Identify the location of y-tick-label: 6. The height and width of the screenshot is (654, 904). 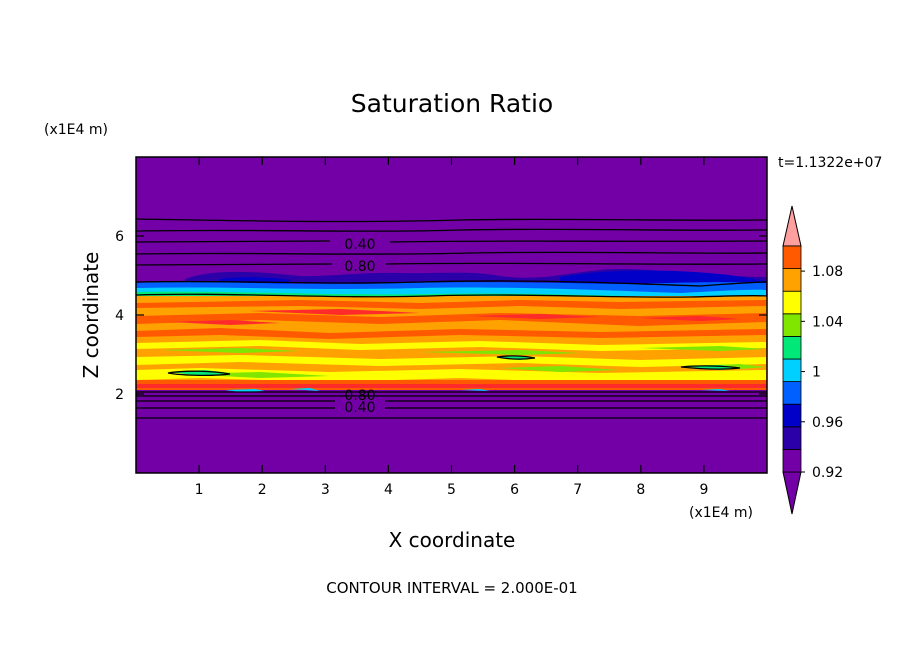
(119, 237).